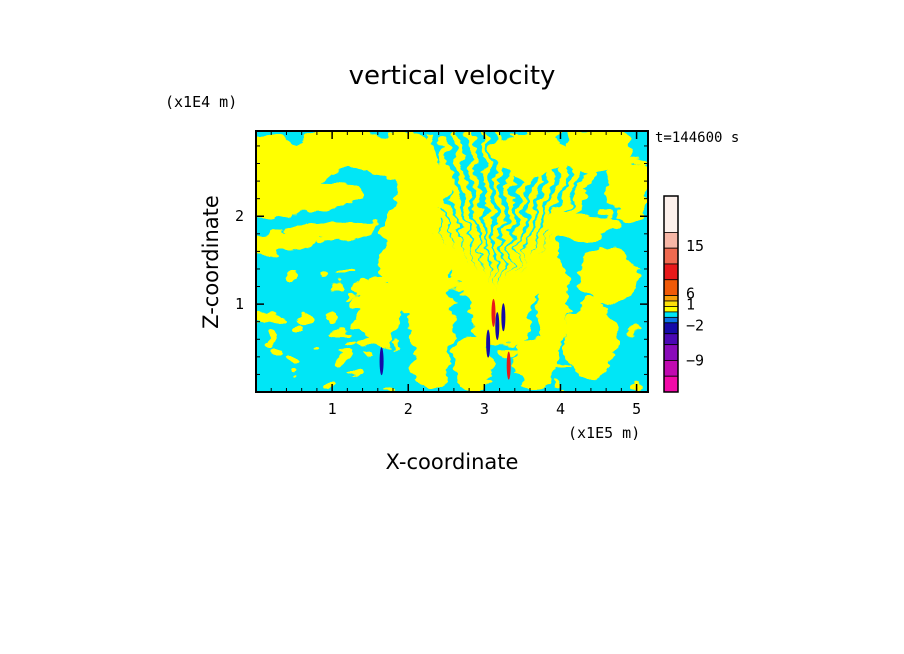 The width and height of the screenshot is (904, 654). Describe the element at coordinates (695, 360) in the screenshot. I see `colorbar-tick-label: −9` at that location.